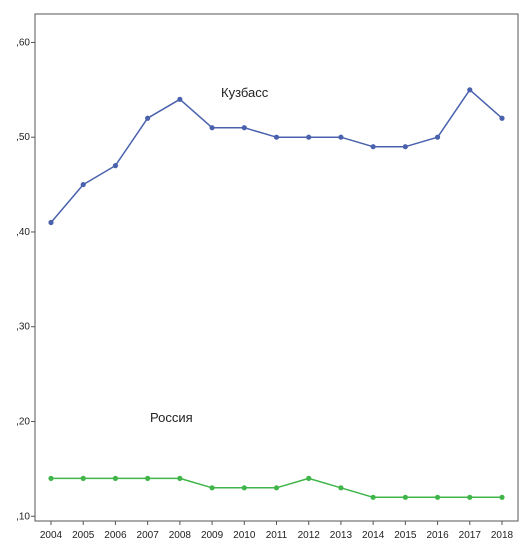 This screenshot has width=524, height=546. I want to click on x-tick-label: 2009, so click(212, 535).